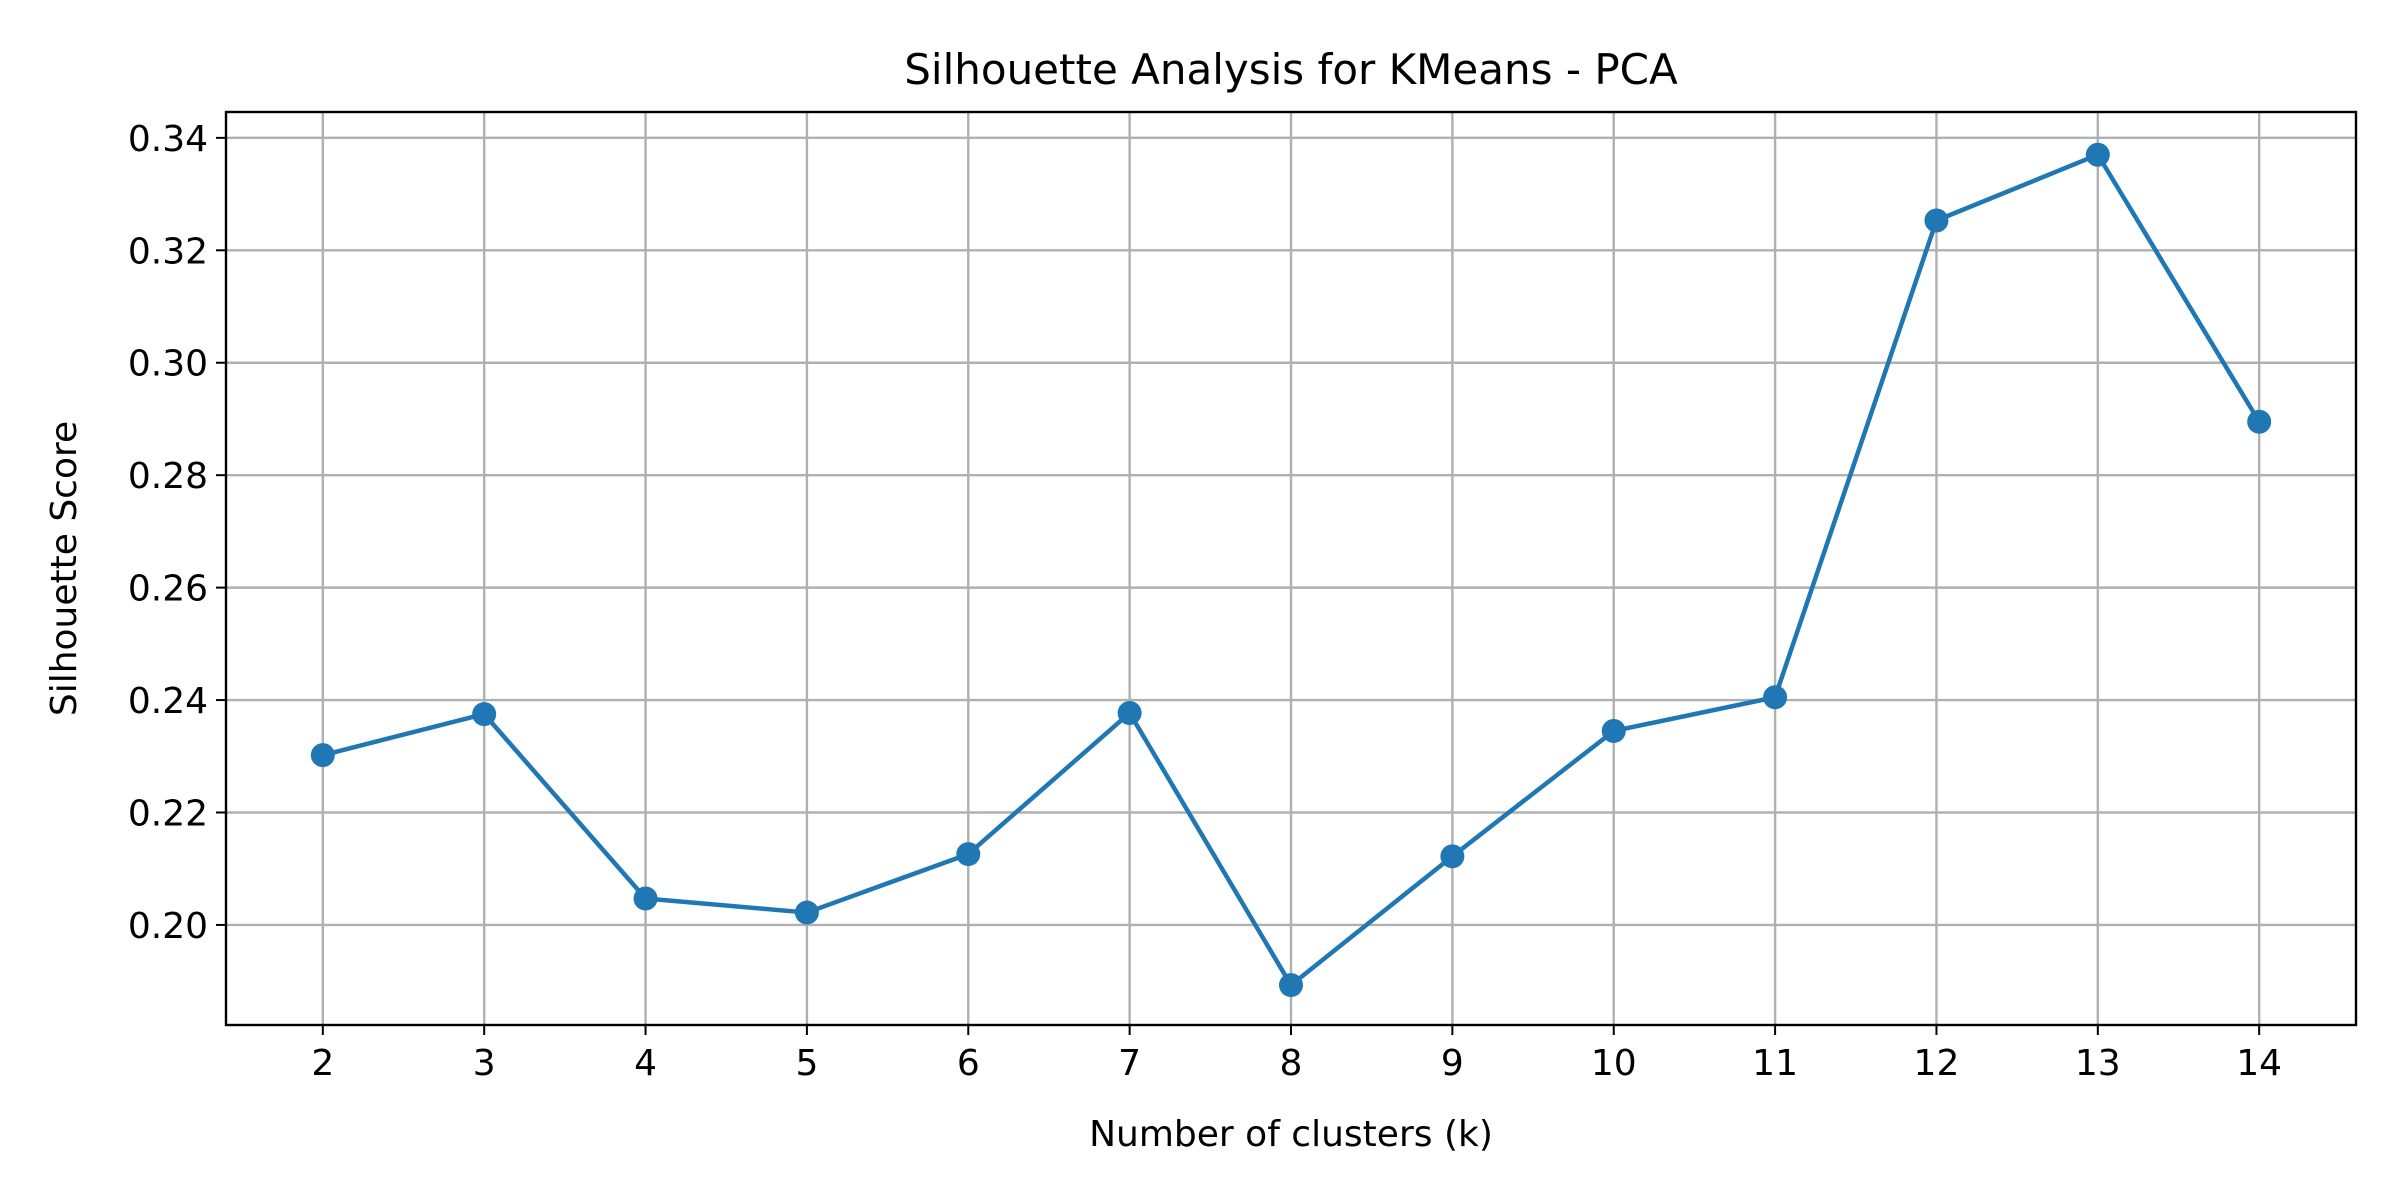 The width and height of the screenshot is (2400, 1200). What do you see at coordinates (168, 476) in the screenshot?
I see `y-tick-label: 0.28` at bounding box center [168, 476].